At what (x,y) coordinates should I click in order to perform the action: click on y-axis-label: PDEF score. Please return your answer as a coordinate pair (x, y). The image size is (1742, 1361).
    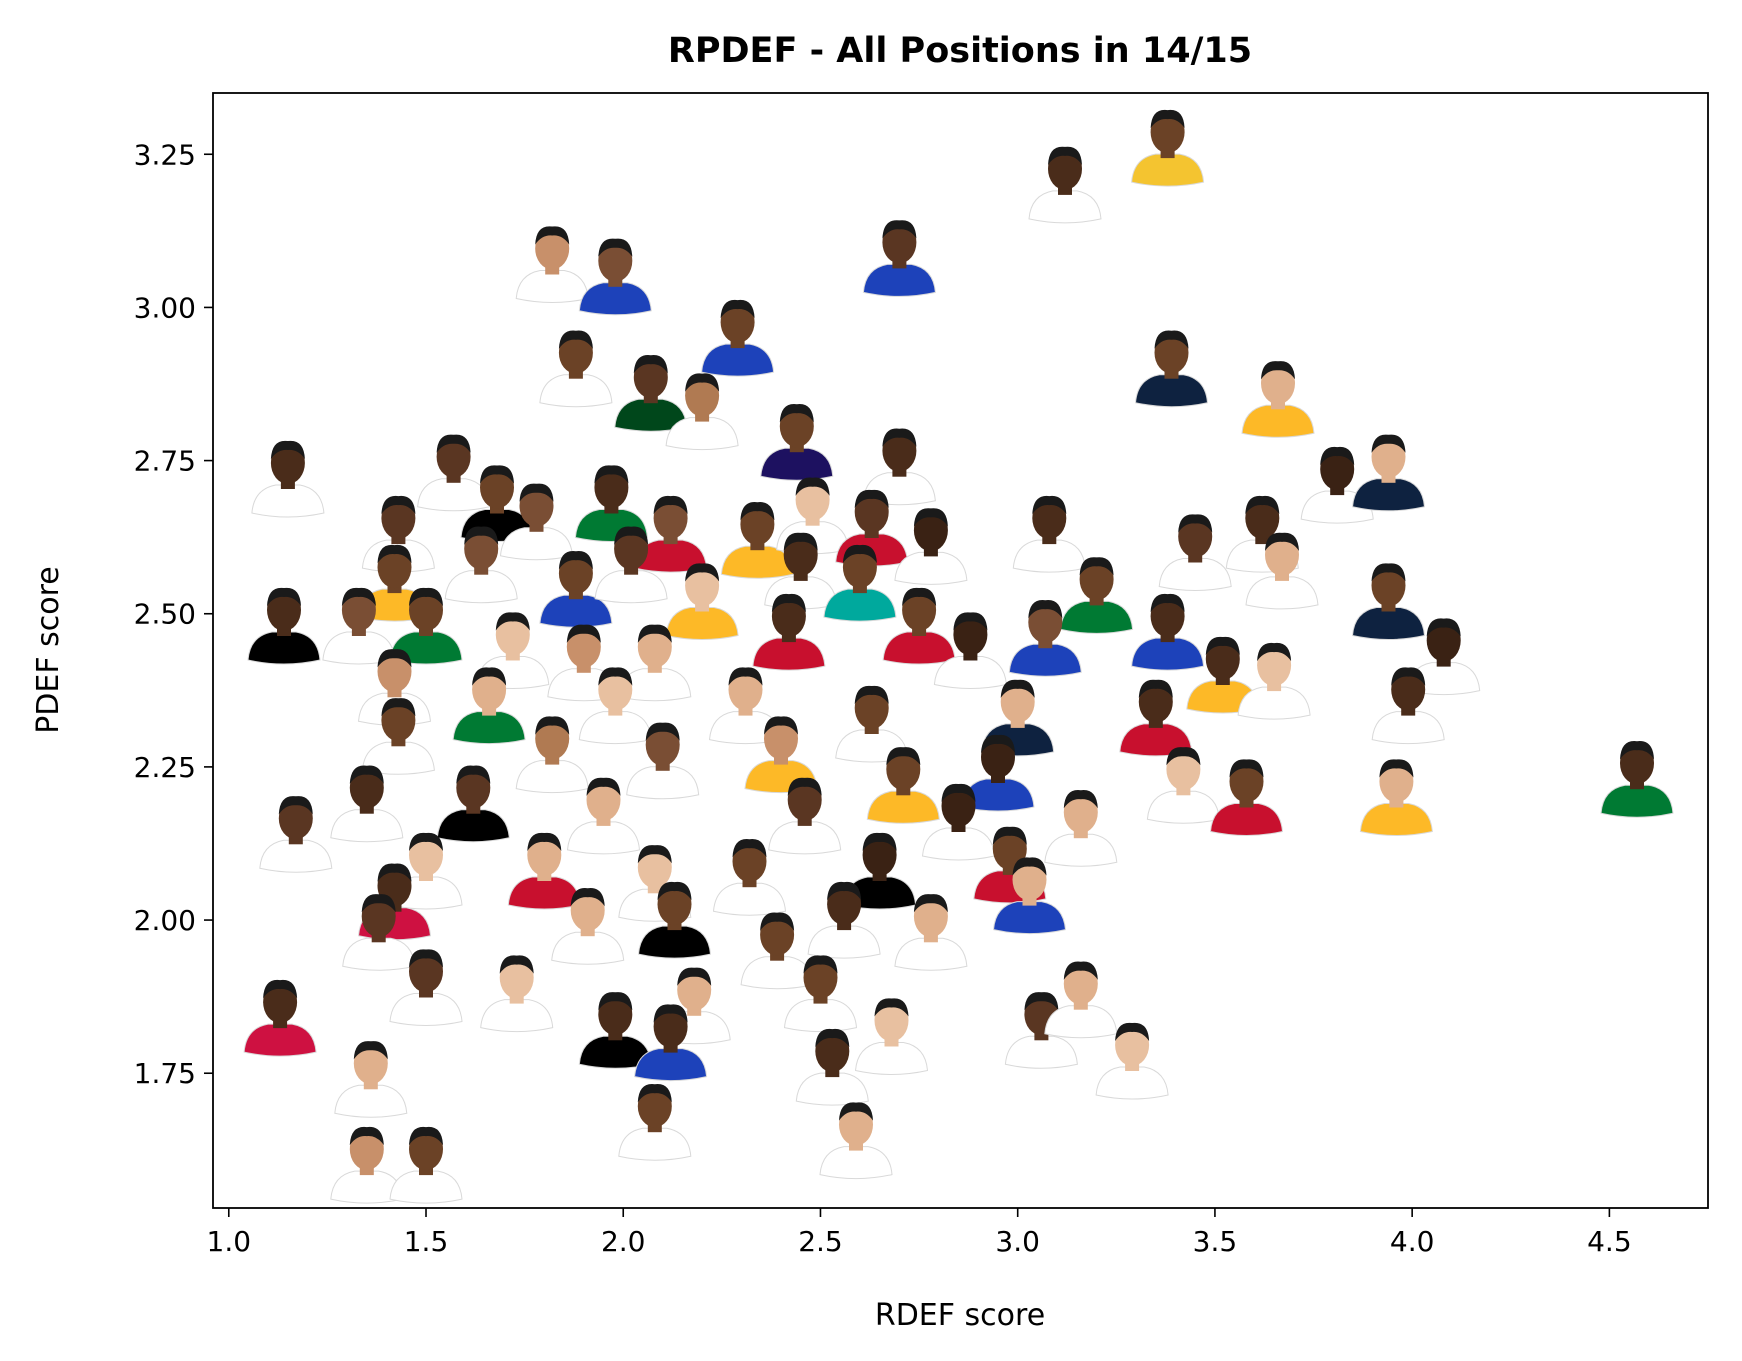
    Looking at the image, I should click on (48, 650).